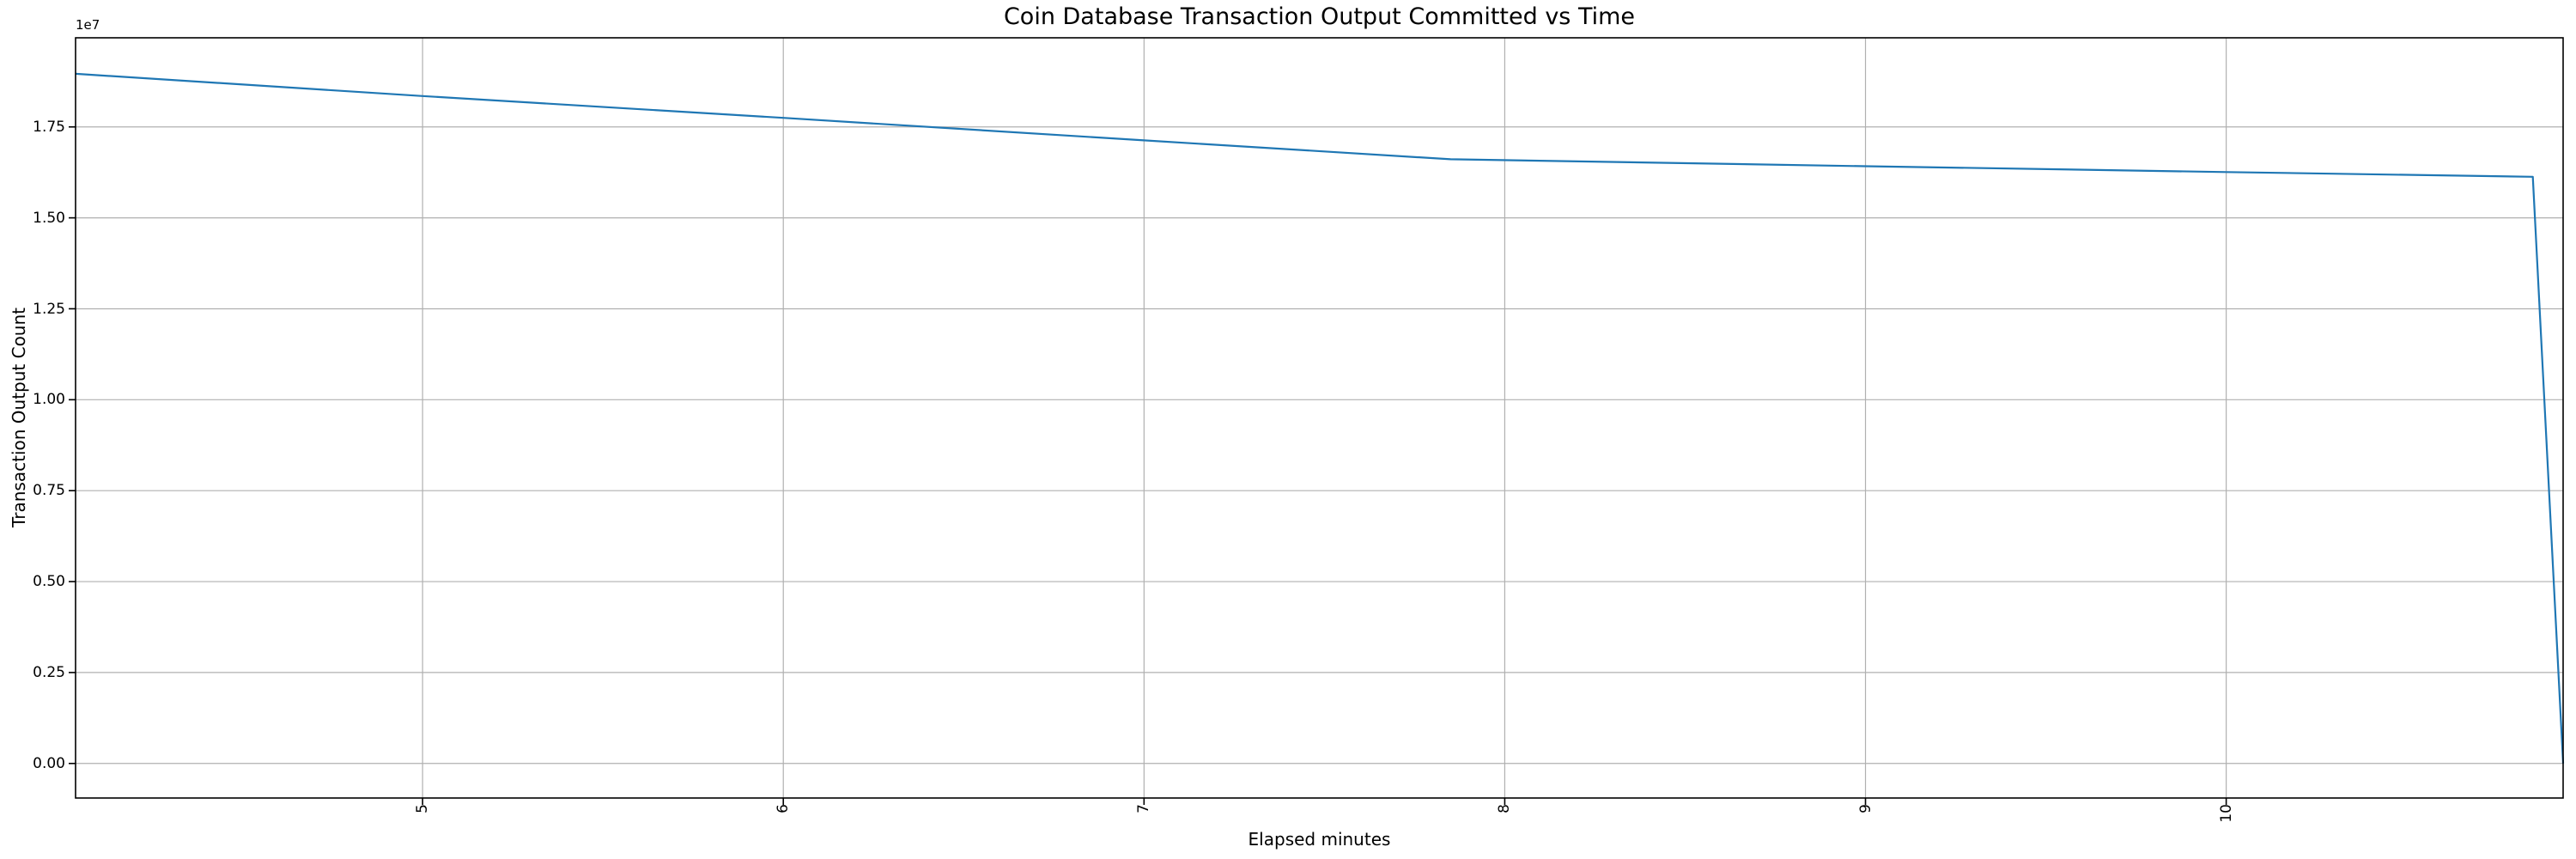  I want to click on y-axis-offset-label: 1e7, so click(88, 25).